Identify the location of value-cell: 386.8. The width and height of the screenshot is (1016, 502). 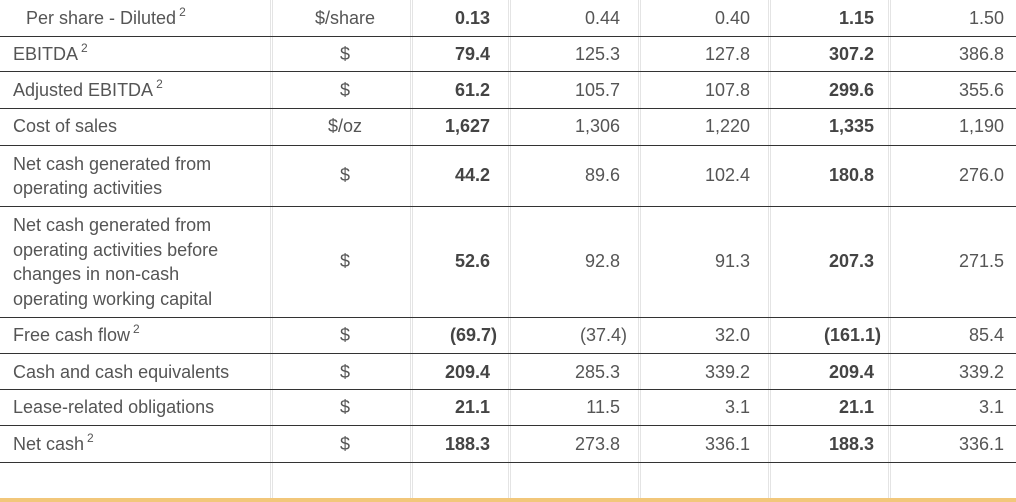
(981, 54).